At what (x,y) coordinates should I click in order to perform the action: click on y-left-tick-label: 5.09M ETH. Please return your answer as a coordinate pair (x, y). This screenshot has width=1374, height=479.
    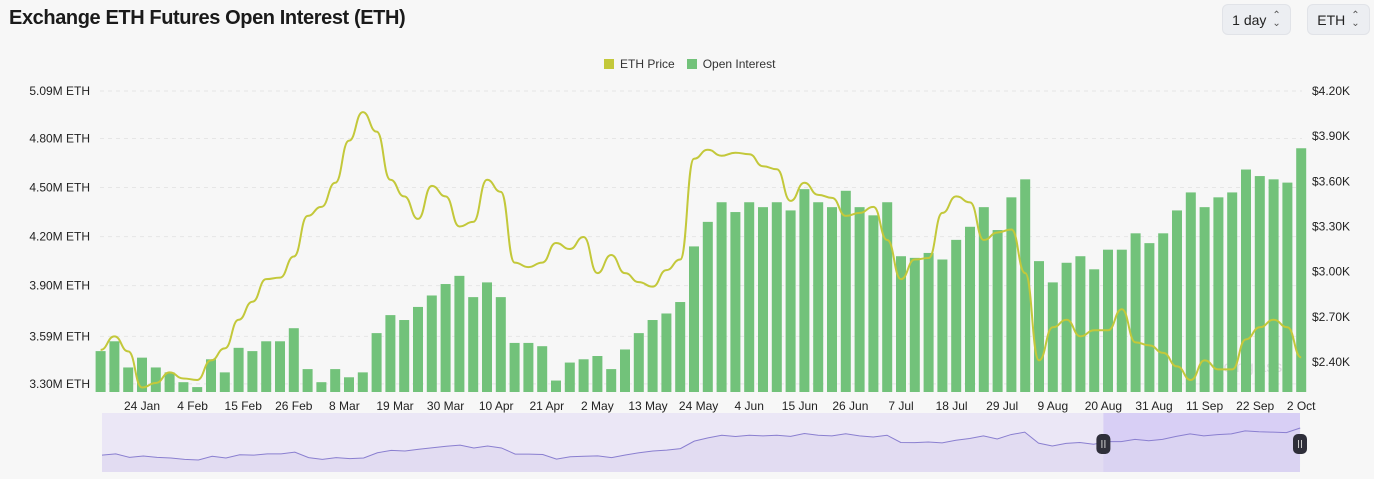
    Looking at the image, I should click on (59, 91).